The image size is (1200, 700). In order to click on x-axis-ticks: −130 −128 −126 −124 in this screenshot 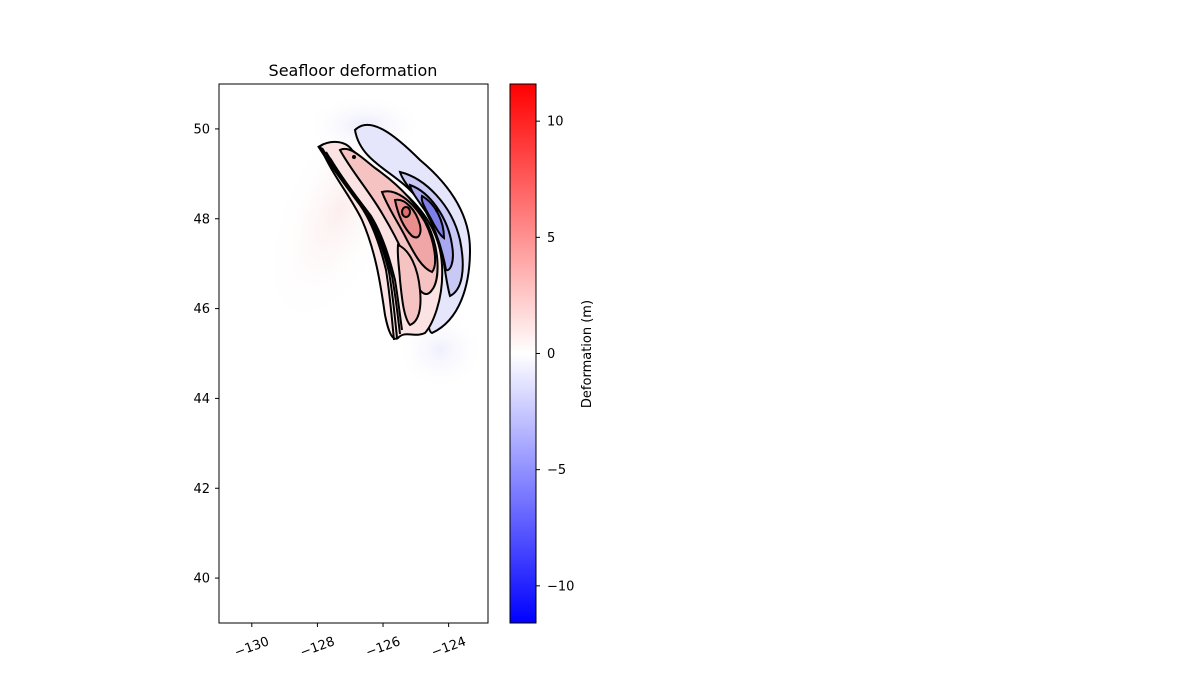, I will do `click(350, 642)`.